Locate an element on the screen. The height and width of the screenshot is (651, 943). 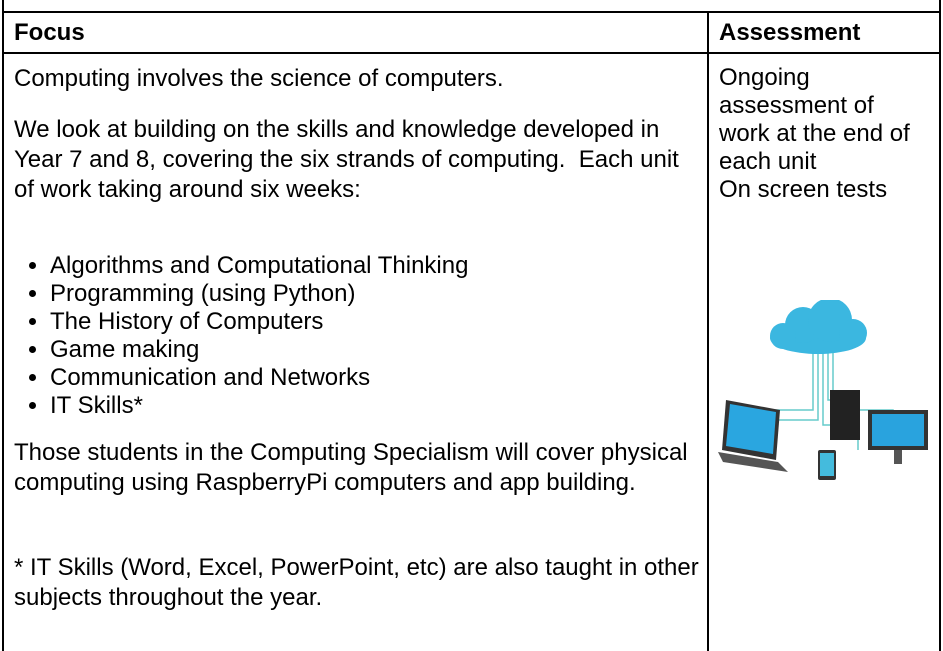
unit-item: Algorithms and Computational Thinking is located at coordinates (380, 266).